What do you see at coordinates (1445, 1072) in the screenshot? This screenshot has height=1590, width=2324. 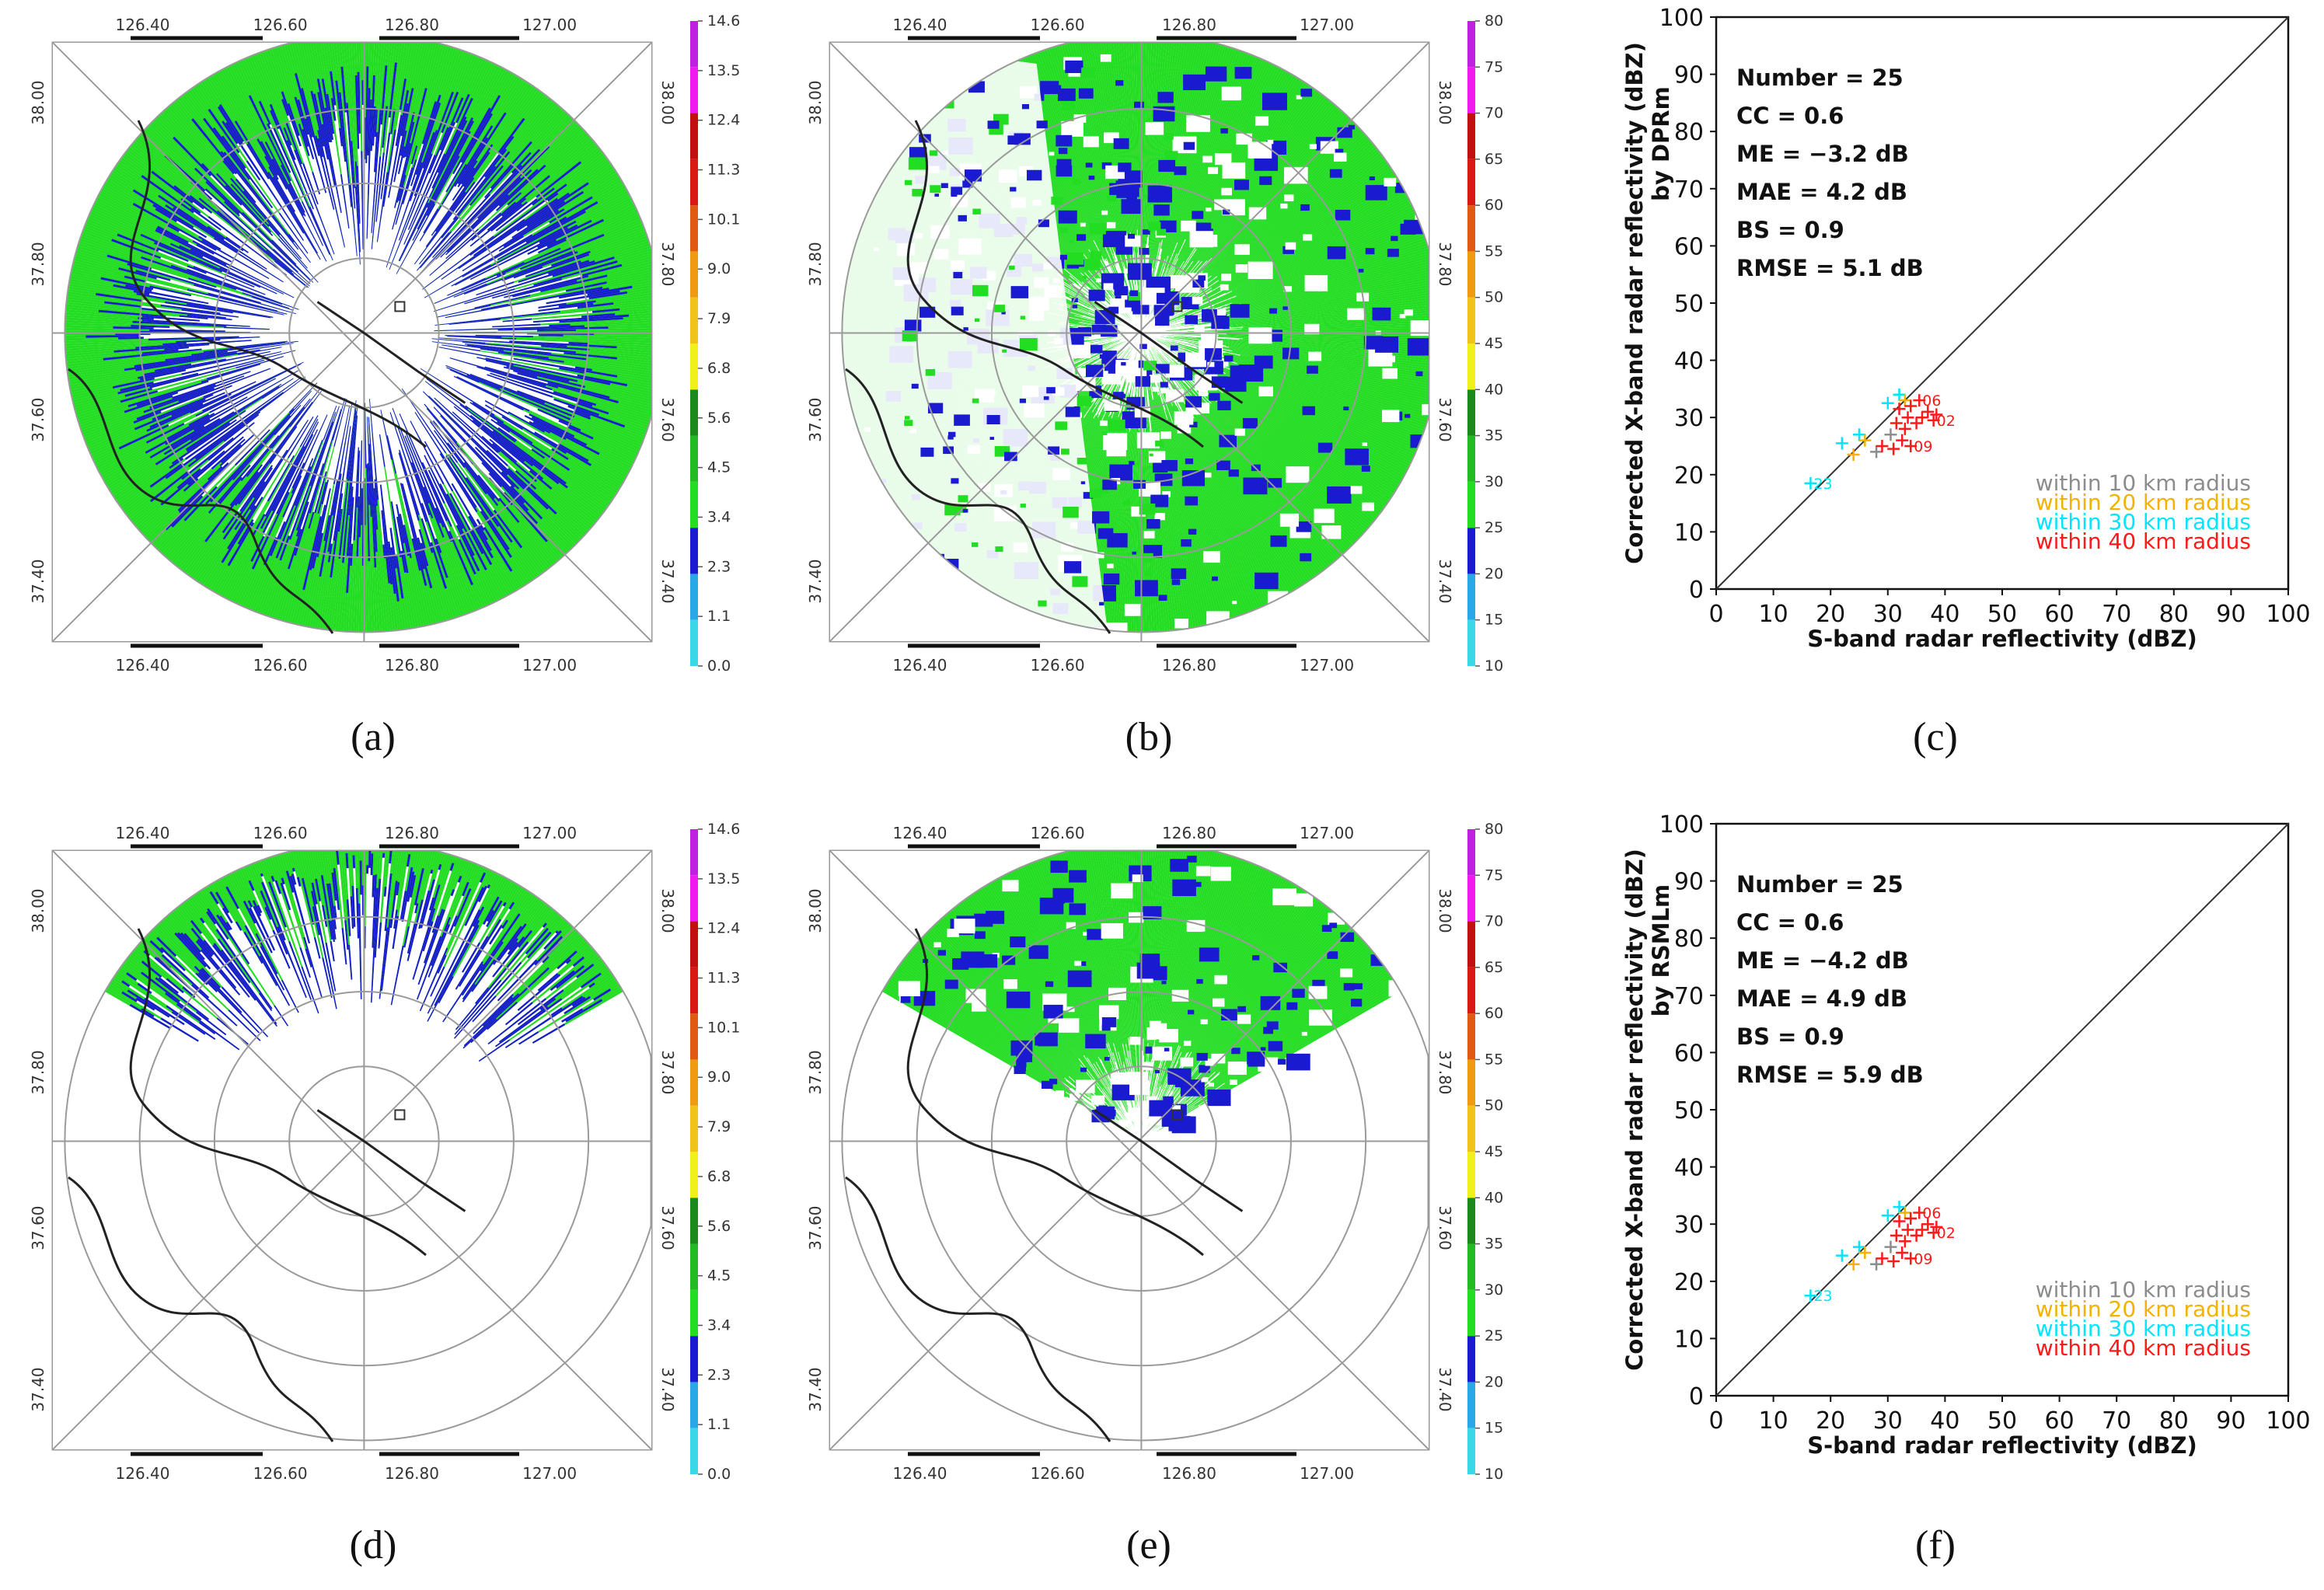 I see `lat-tick-label: 37.80` at bounding box center [1445, 1072].